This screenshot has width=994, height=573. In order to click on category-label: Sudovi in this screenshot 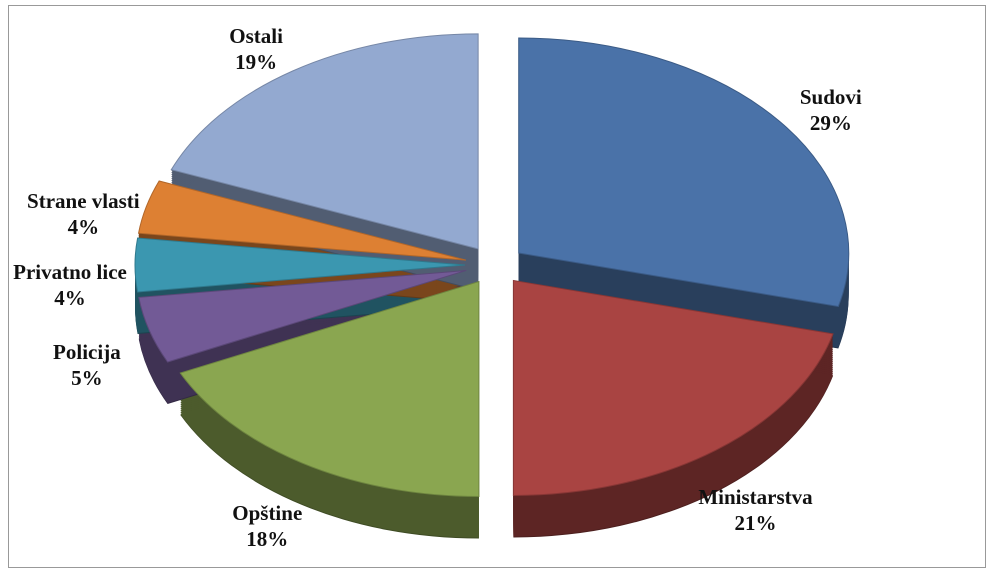, I will do `click(830, 97)`.